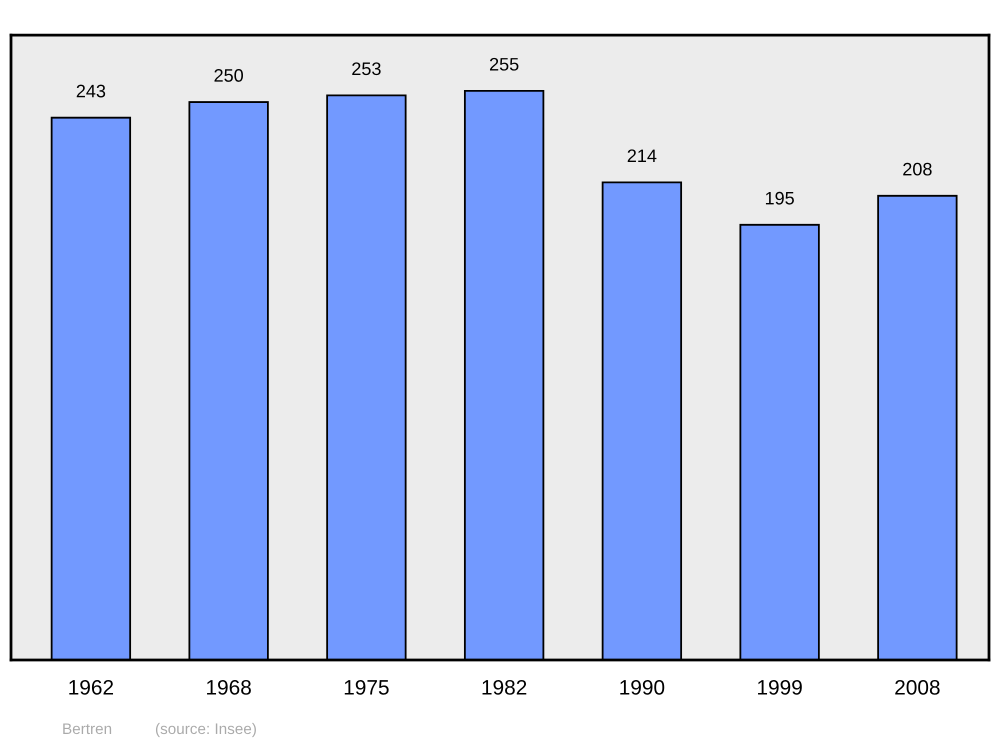 The image size is (1000, 747). Describe the element at coordinates (366, 687) in the screenshot. I see `x-tick-label: 1975` at that location.